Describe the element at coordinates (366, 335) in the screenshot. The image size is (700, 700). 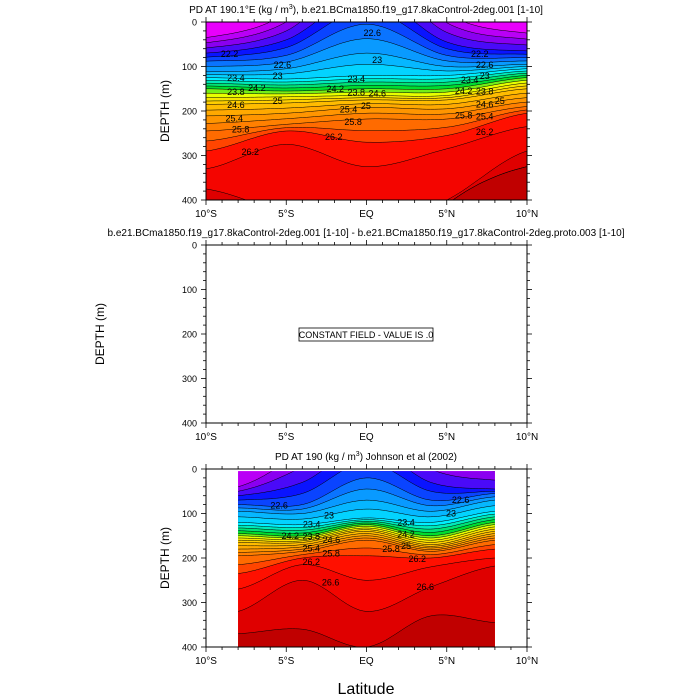
I see `annotation-text: CONSTANT FIELD - VALUE IS .0` at that location.